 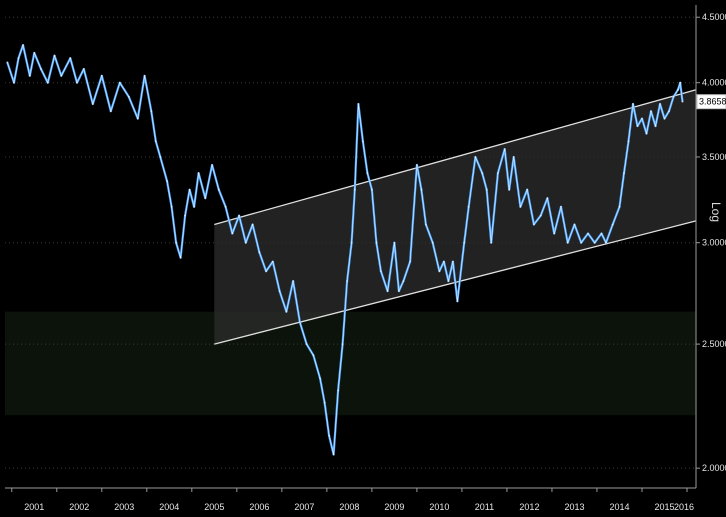 What do you see at coordinates (716, 212) in the screenshot?
I see `scale-label: Log` at bounding box center [716, 212].